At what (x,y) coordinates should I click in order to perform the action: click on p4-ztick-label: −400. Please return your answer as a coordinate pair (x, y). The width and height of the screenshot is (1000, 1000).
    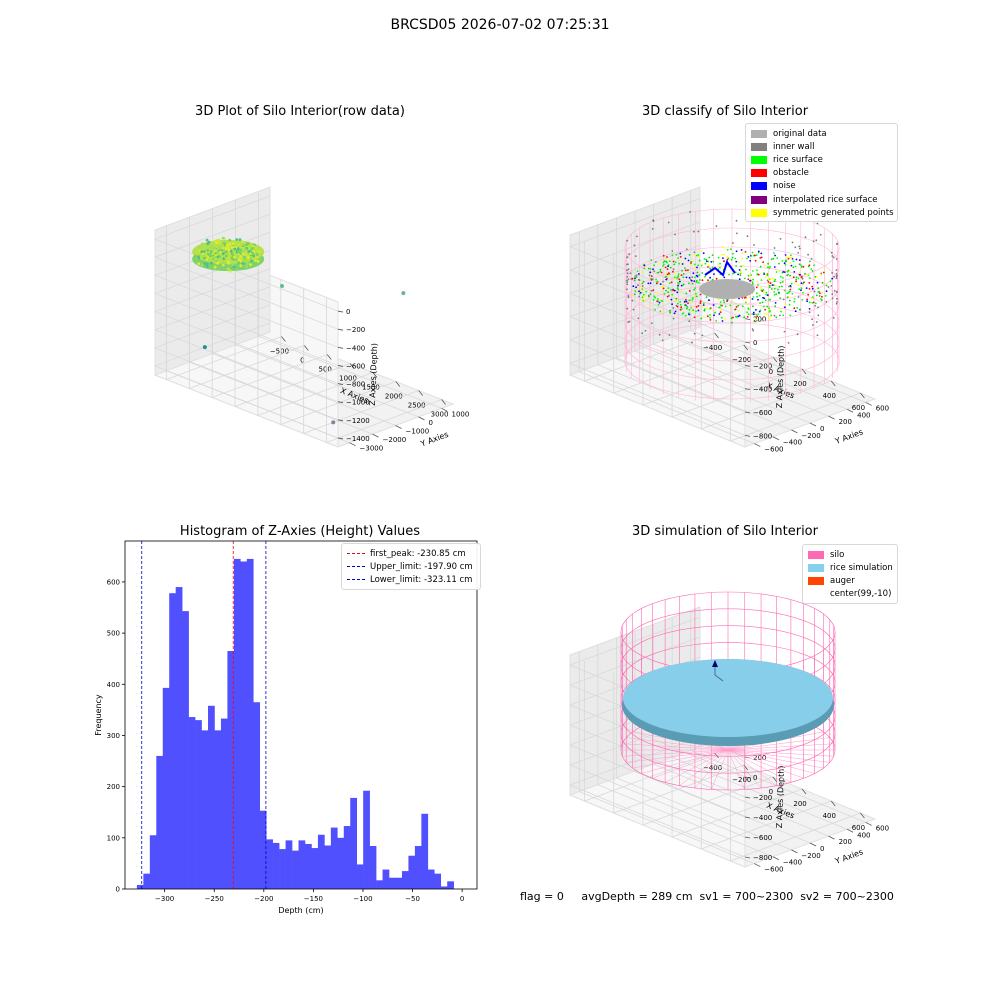
    Looking at the image, I should click on (762, 818).